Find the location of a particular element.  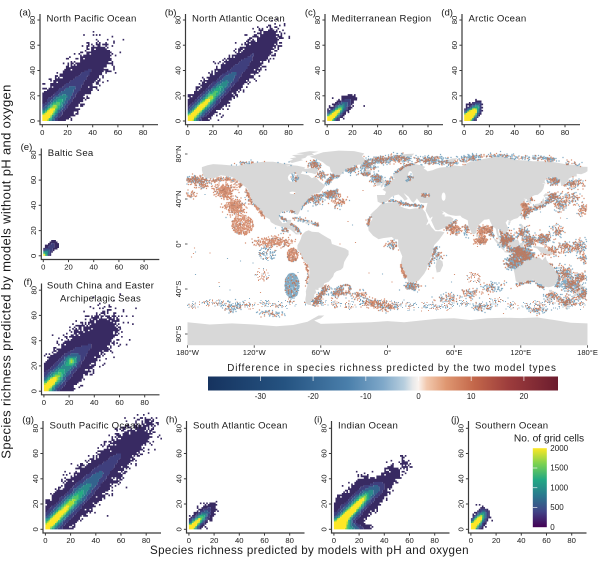

svg-text: Archipelagic Seas is located at coordinates (100, 299).